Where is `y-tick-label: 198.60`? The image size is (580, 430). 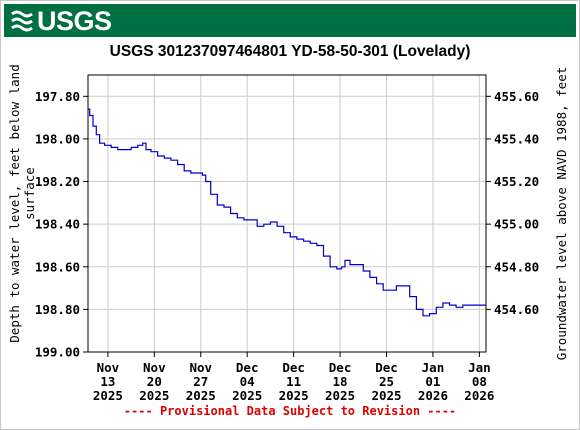
y-tick-label: 198.60 is located at coordinates (57, 266).